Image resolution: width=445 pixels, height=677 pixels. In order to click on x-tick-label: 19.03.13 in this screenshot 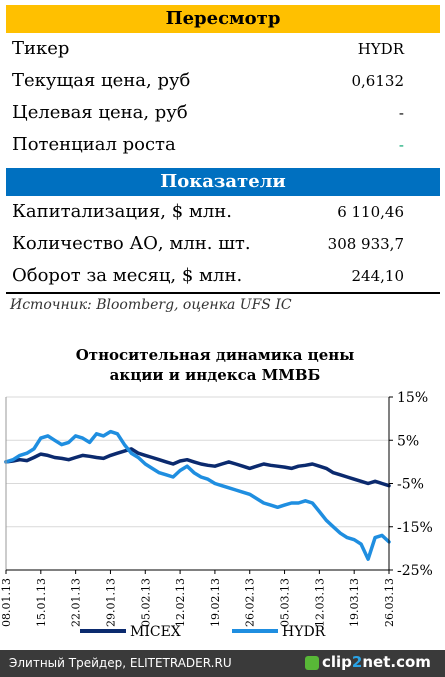, I will do `click(354, 602)`.